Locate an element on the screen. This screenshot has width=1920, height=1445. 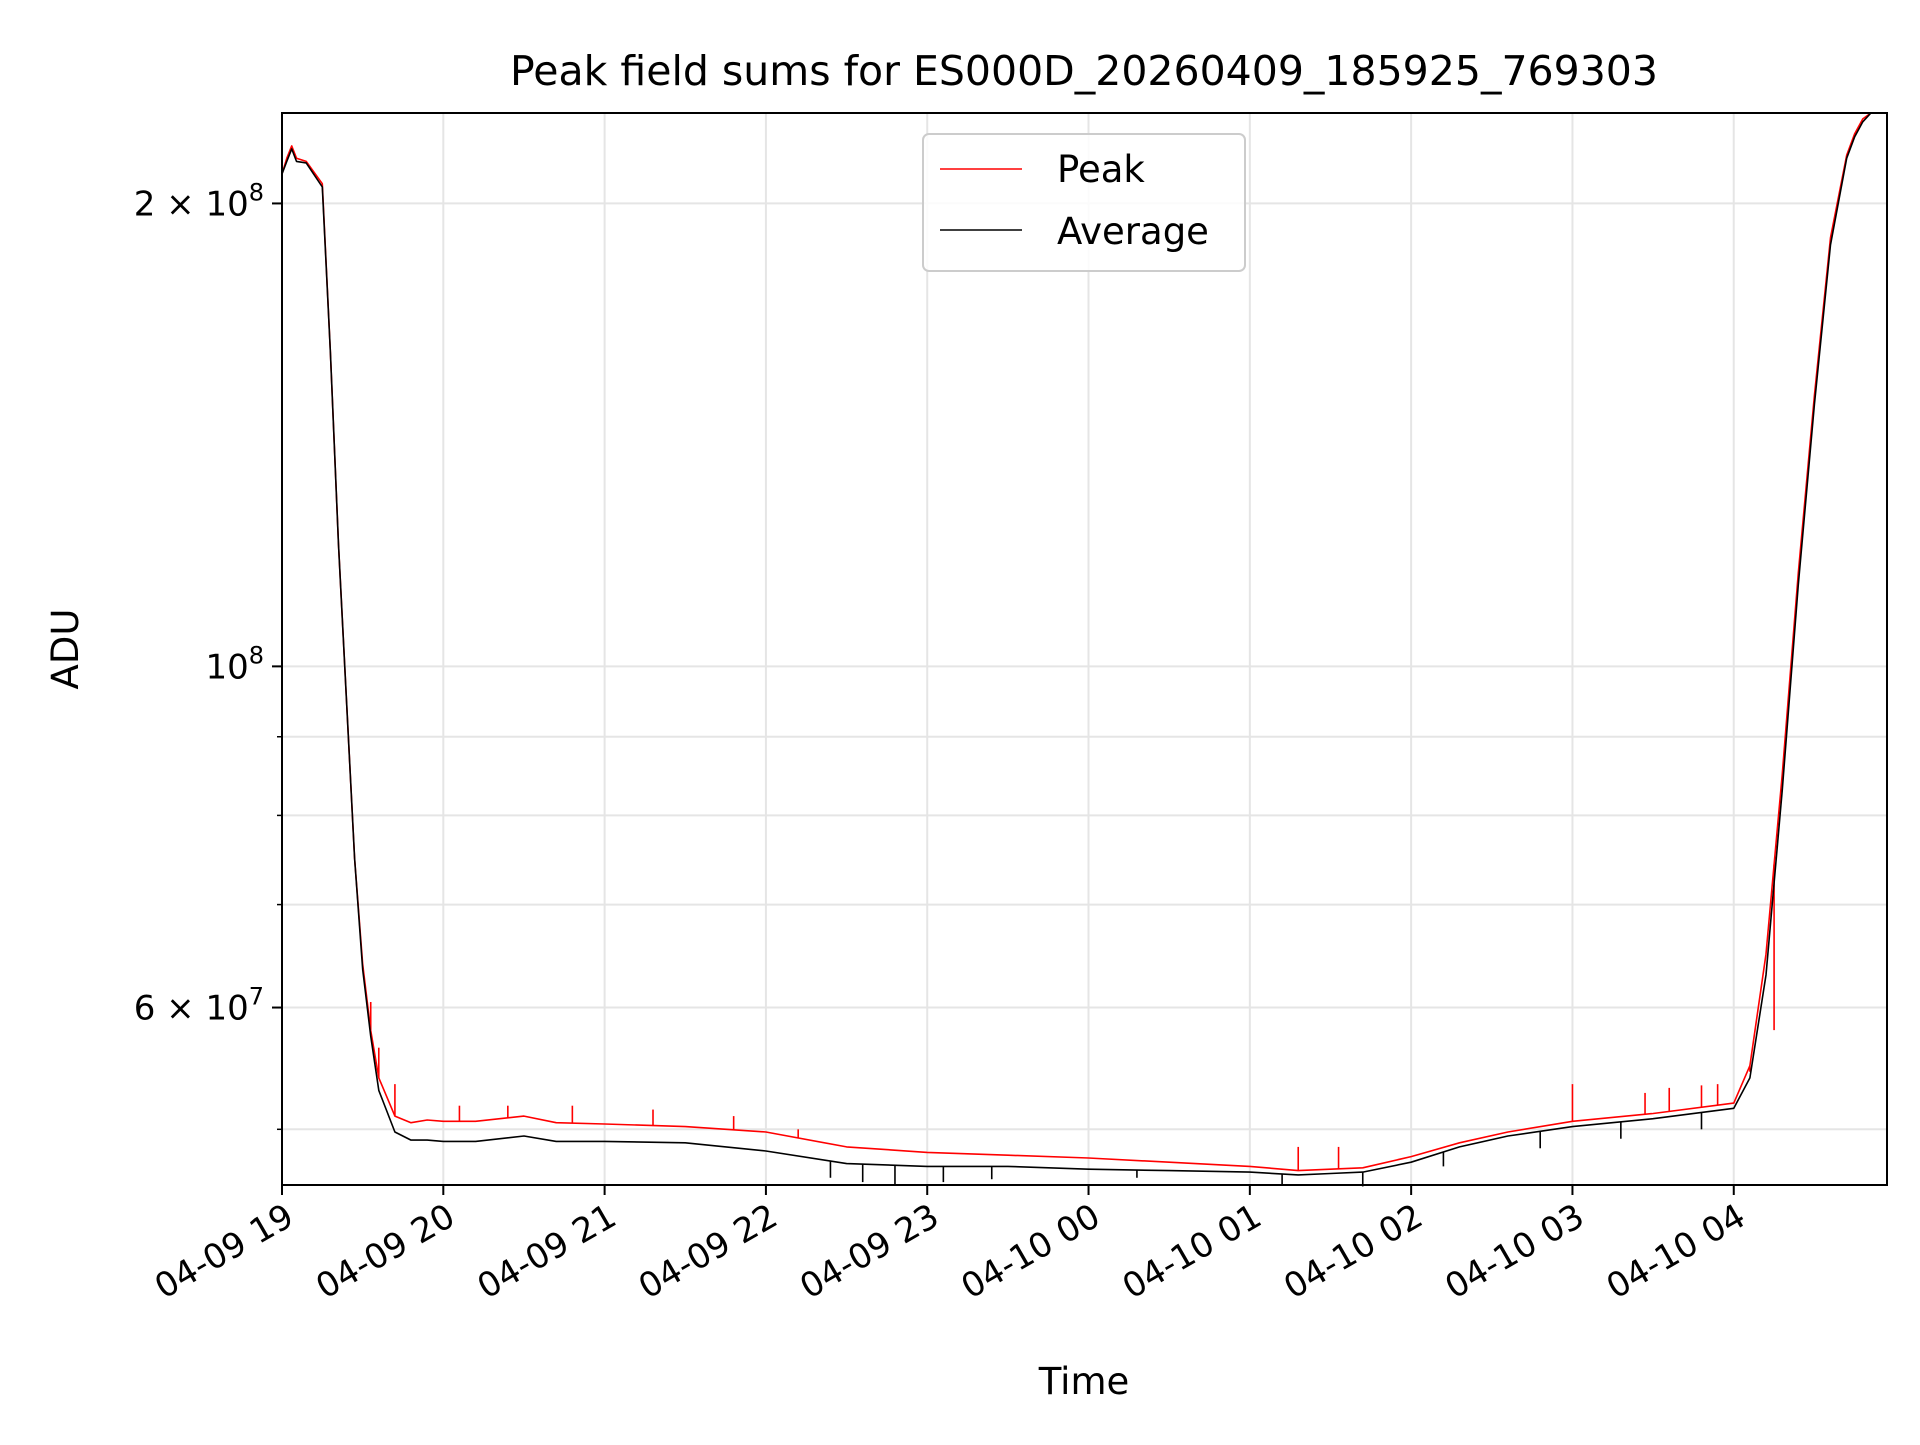
legend: Peak Average is located at coordinates (1084, 202).